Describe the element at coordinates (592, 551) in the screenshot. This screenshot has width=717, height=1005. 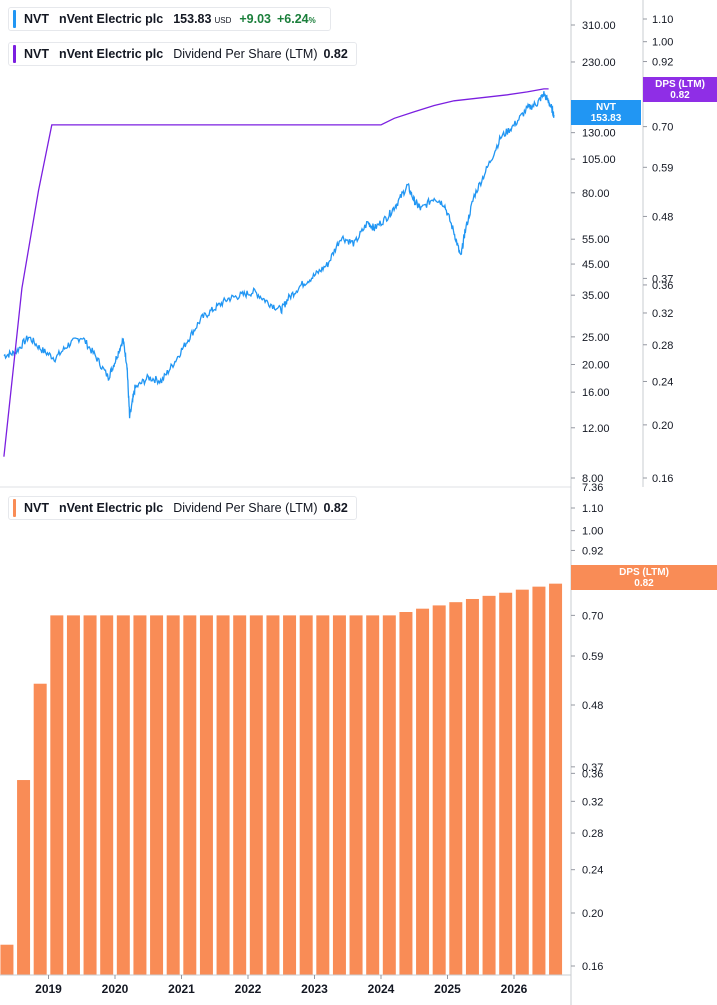
I see `bar-axis-label: 0.92` at that location.